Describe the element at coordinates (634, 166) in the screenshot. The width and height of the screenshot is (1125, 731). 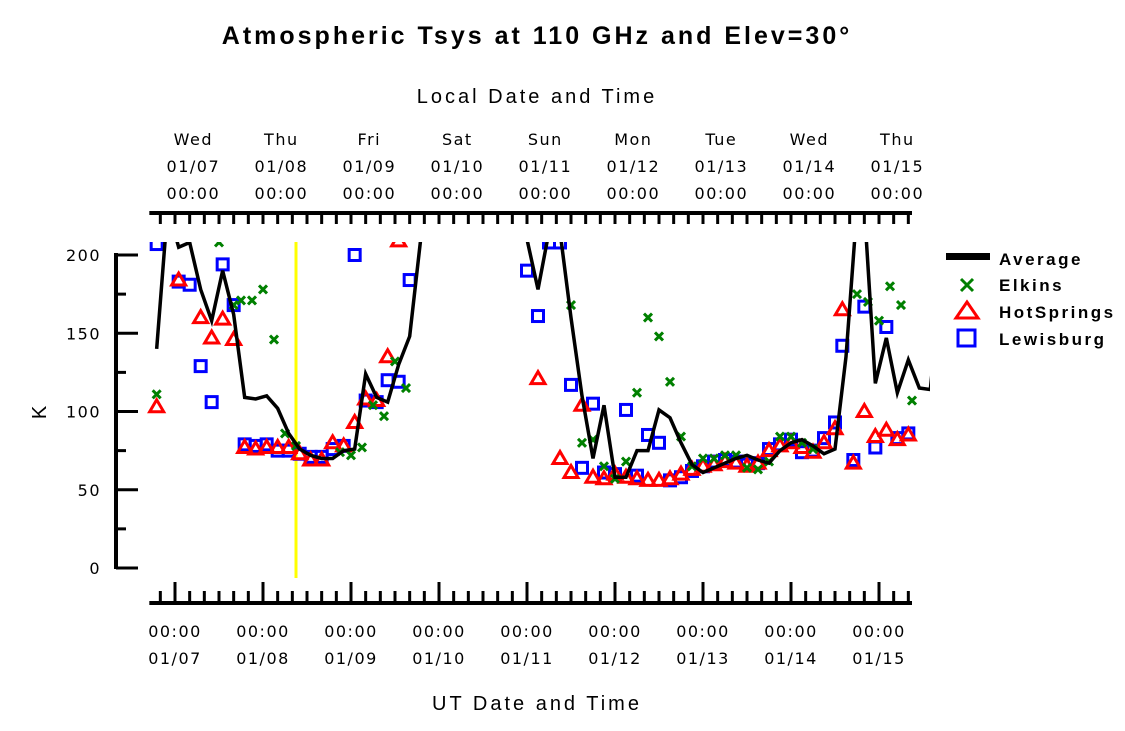
I see `top-tick-label: Mon 01/12 00:00` at that location.